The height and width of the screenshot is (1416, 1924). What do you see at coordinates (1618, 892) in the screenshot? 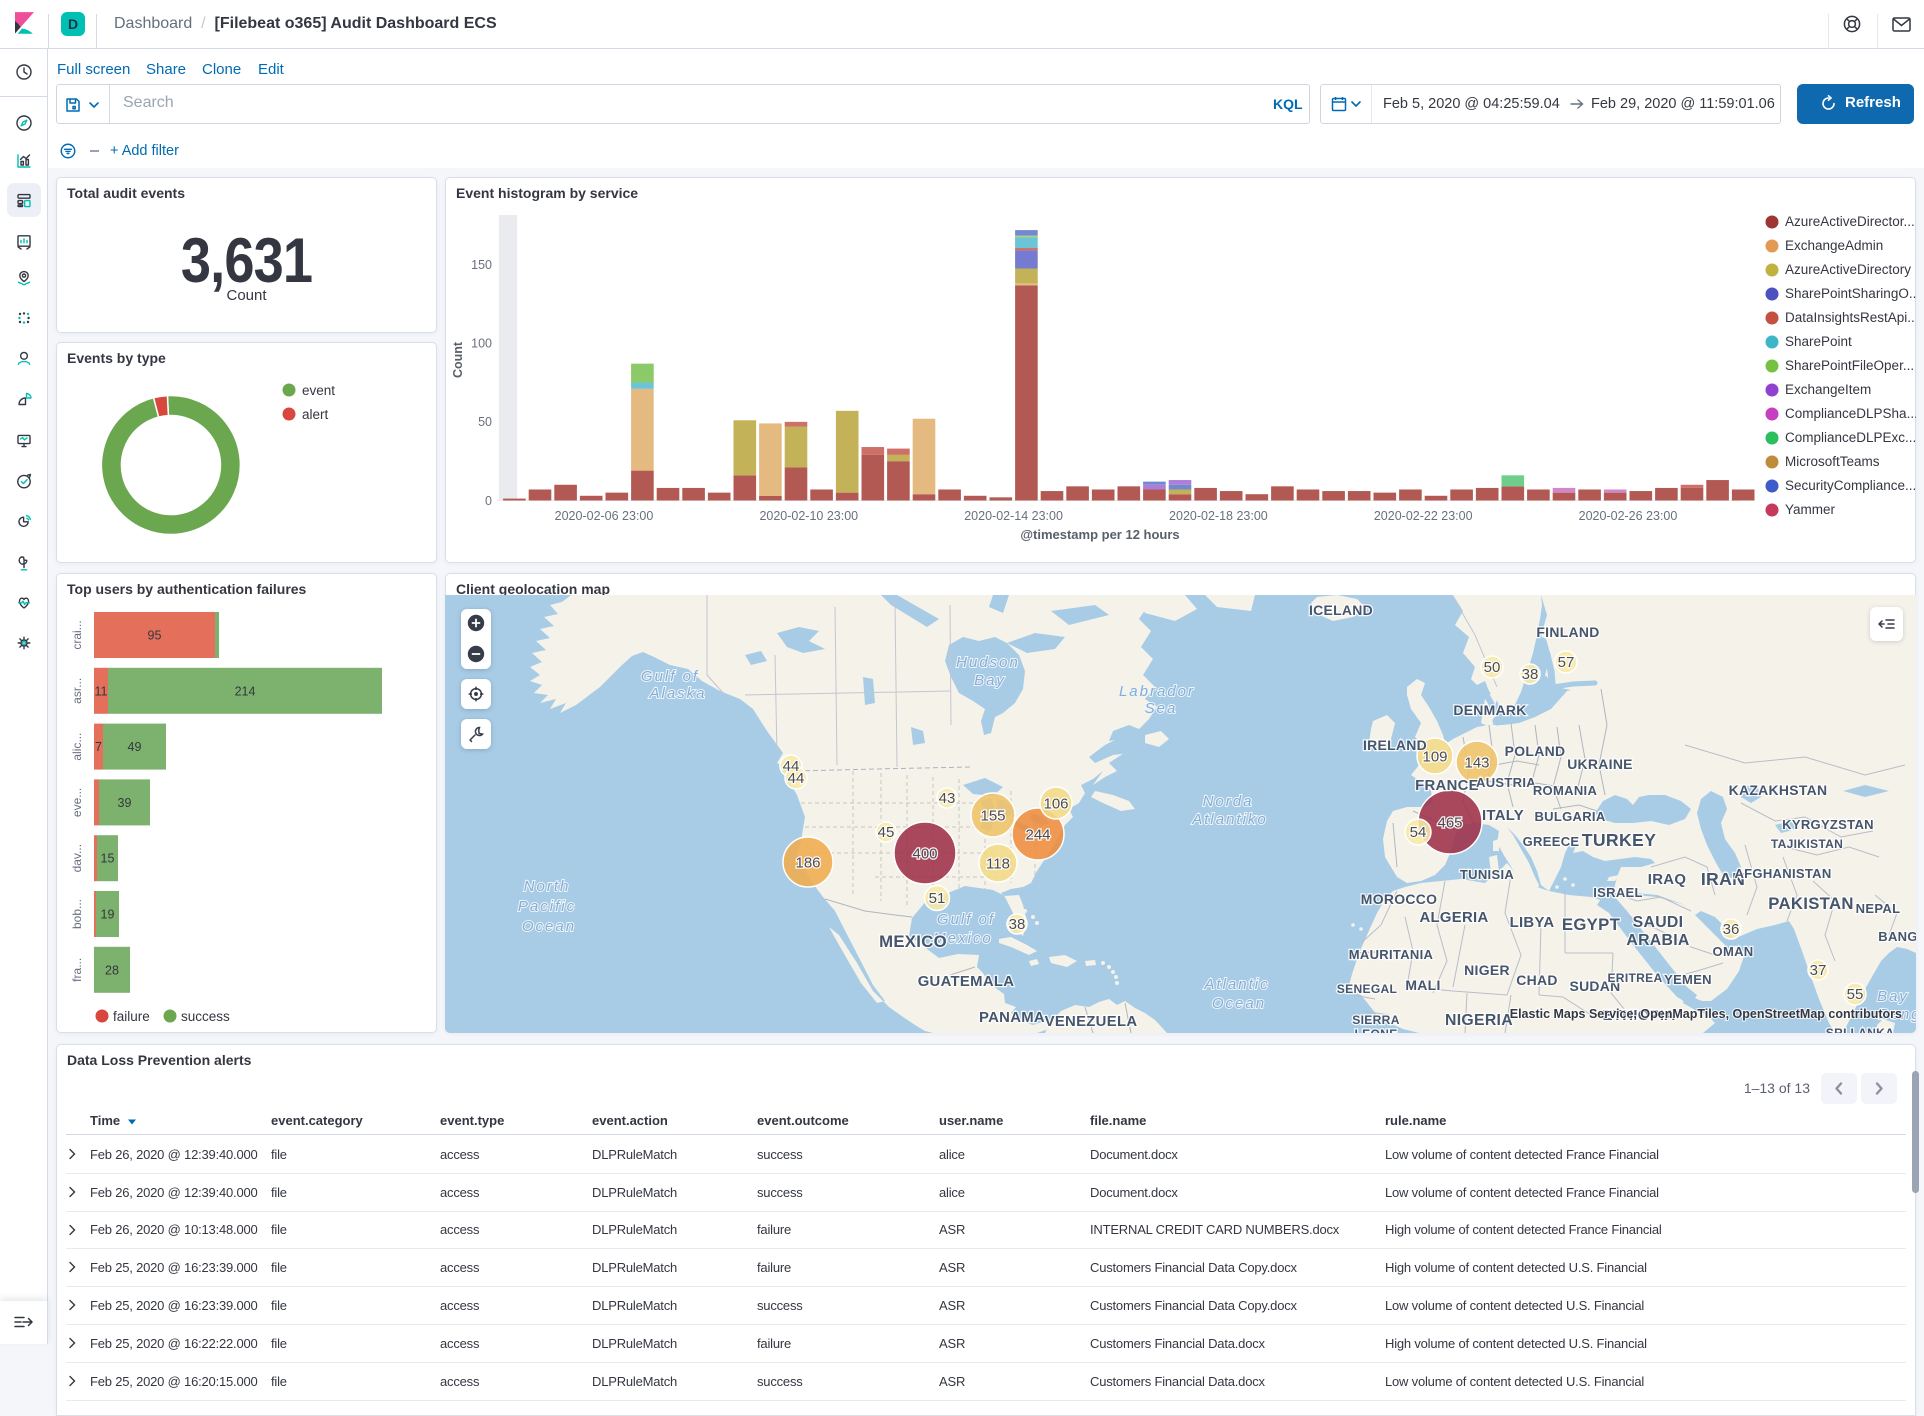
I see `svg-text: ISRAEL` at bounding box center [1618, 892].